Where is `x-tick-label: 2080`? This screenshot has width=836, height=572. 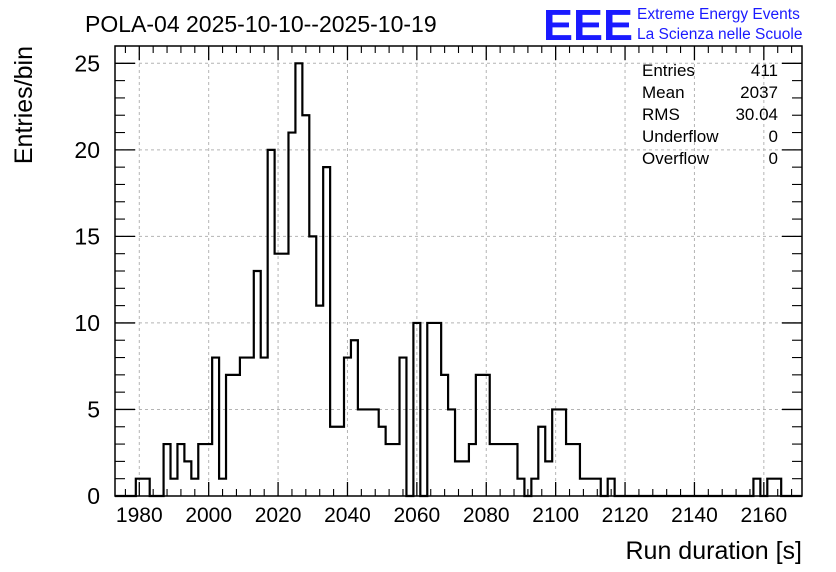 x-tick-label: 2080 is located at coordinates (486, 515).